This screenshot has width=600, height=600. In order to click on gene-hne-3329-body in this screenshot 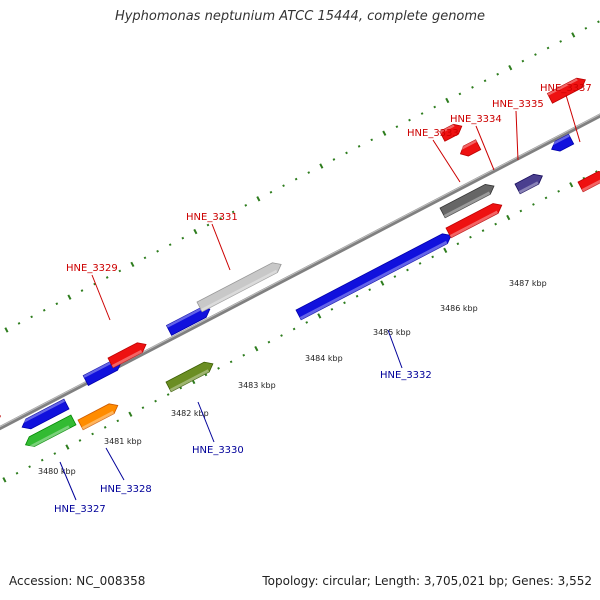, I will do `click(127, 355)`.